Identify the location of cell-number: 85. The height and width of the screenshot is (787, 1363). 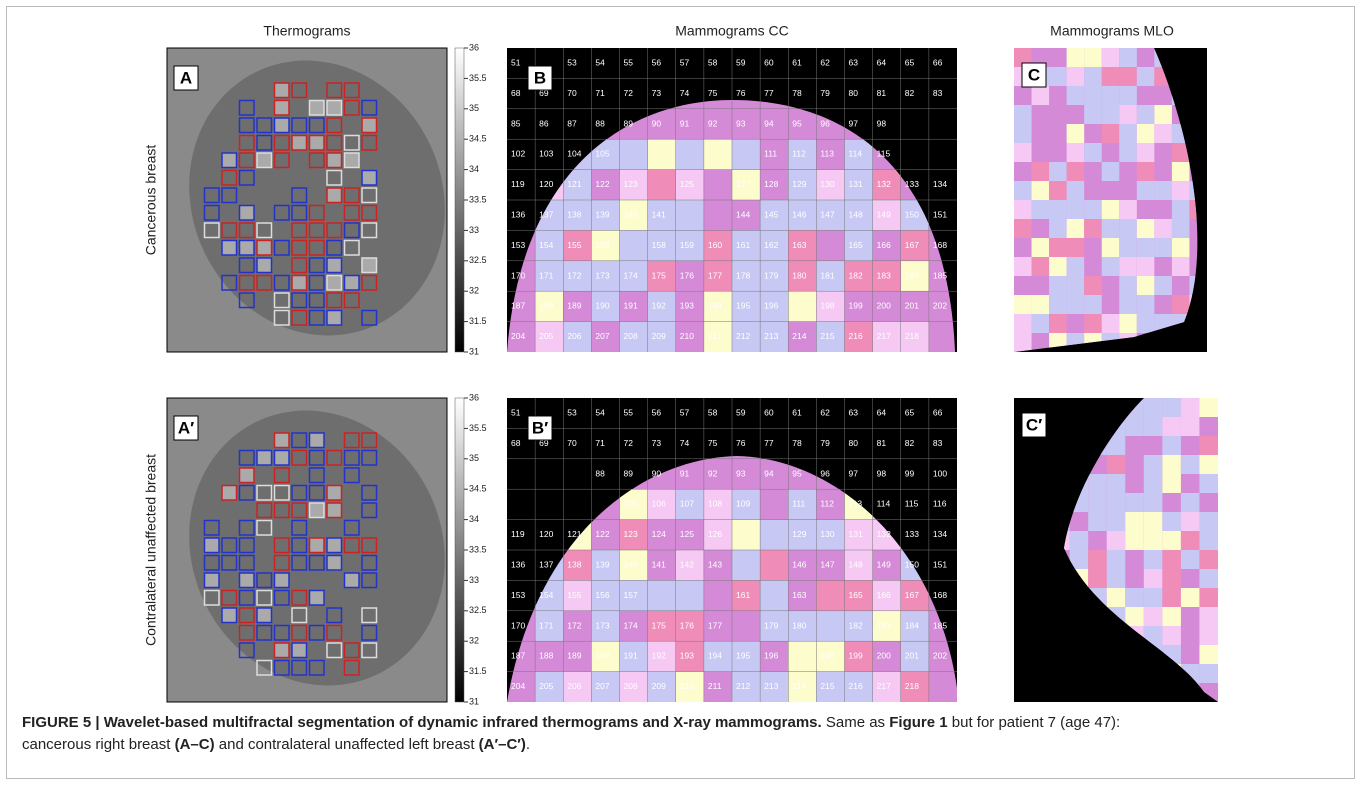
(516, 123).